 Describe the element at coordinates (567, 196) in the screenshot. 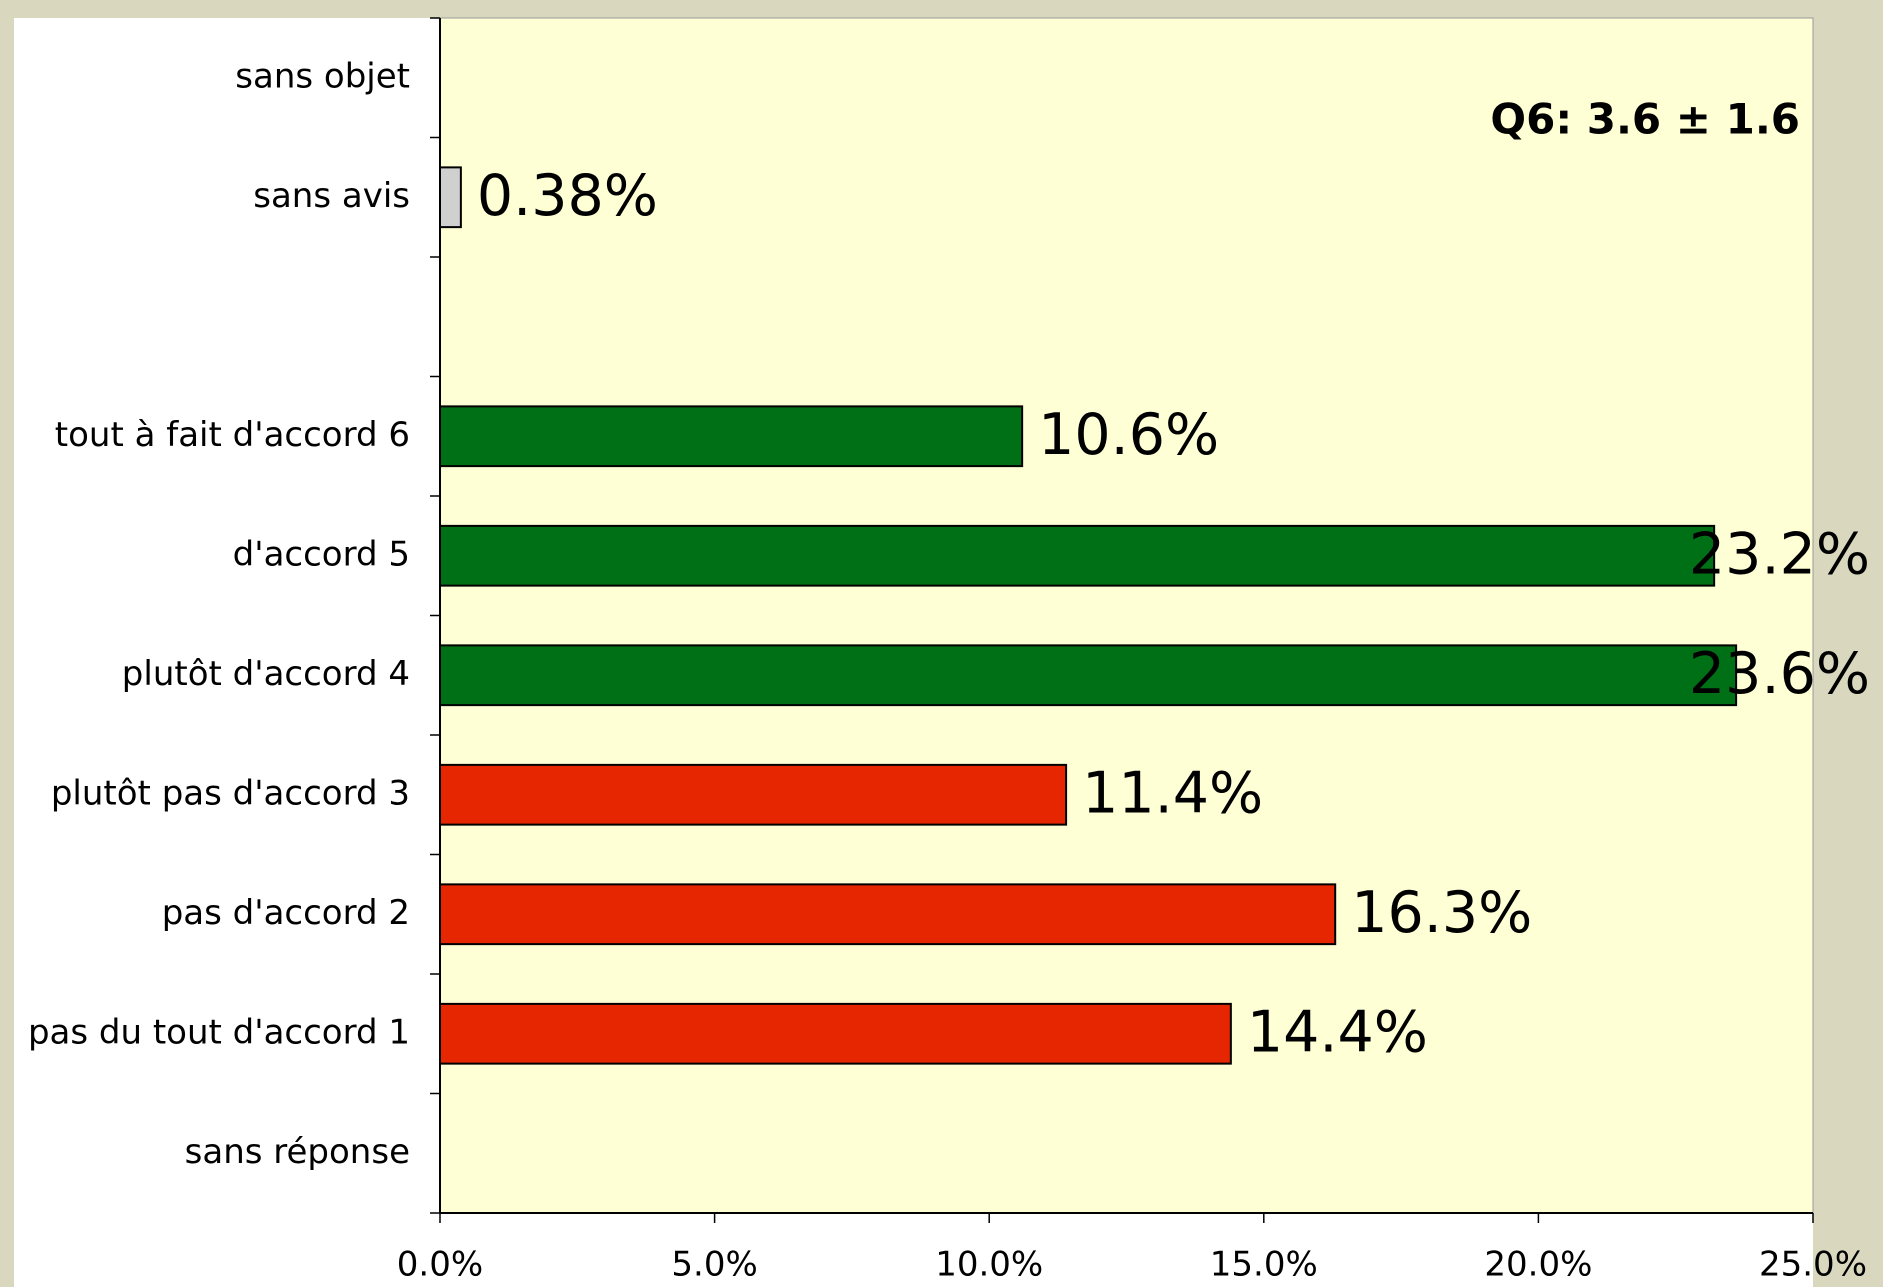

I see `value-label: 0.38%` at that location.